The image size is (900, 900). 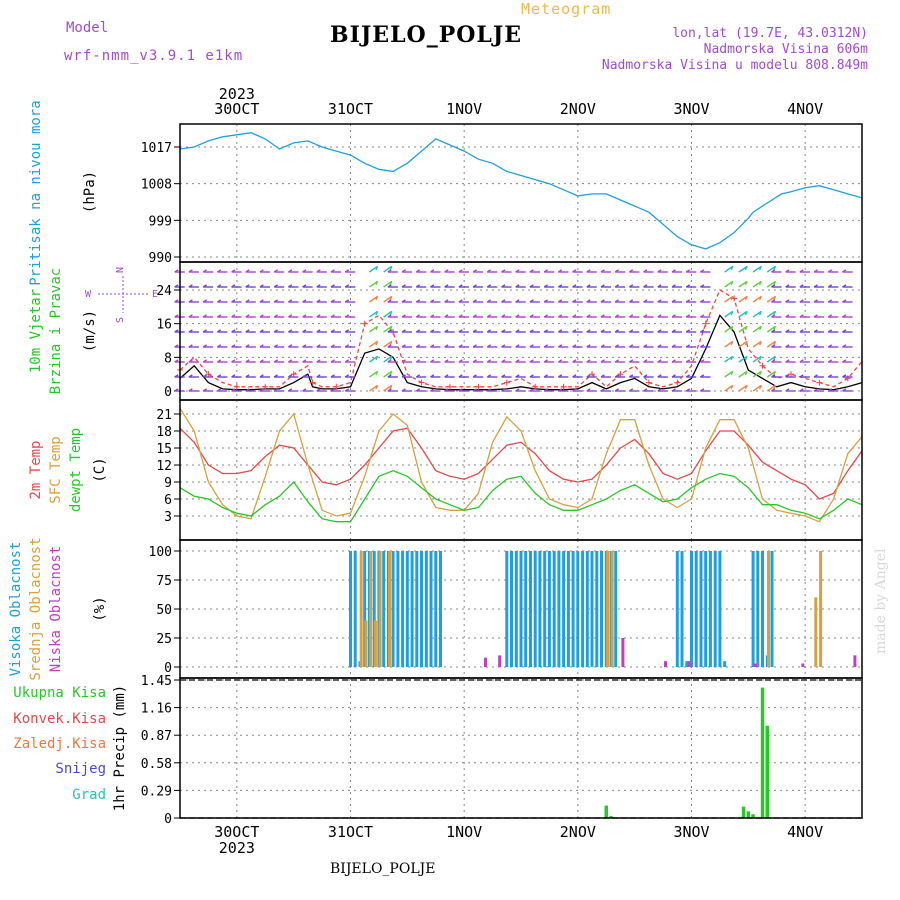 What do you see at coordinates (155, 294) in the screenshot?
I see `wind-compass-e: E` at bounding box center [155, 294].